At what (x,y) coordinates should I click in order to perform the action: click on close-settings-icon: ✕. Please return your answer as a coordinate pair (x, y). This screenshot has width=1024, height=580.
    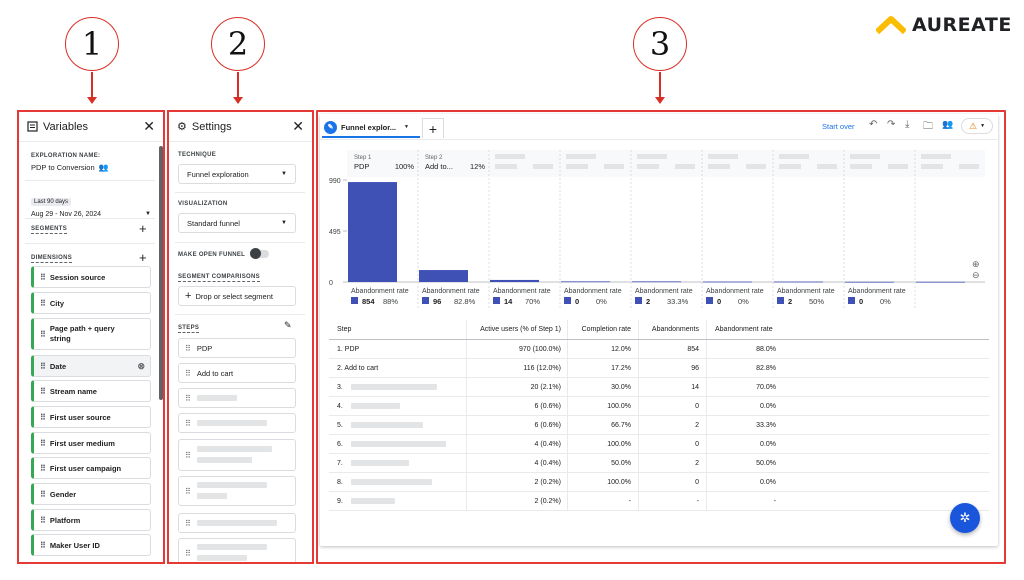
    Looking at the image, I should click on (298, 126).